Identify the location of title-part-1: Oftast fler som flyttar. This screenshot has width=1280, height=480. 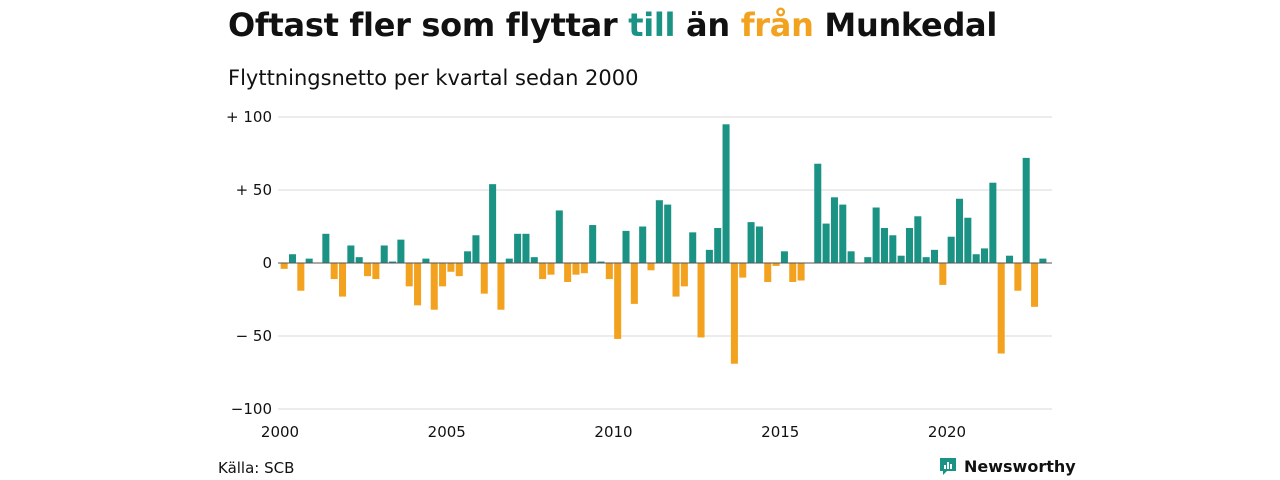
(428, 25).